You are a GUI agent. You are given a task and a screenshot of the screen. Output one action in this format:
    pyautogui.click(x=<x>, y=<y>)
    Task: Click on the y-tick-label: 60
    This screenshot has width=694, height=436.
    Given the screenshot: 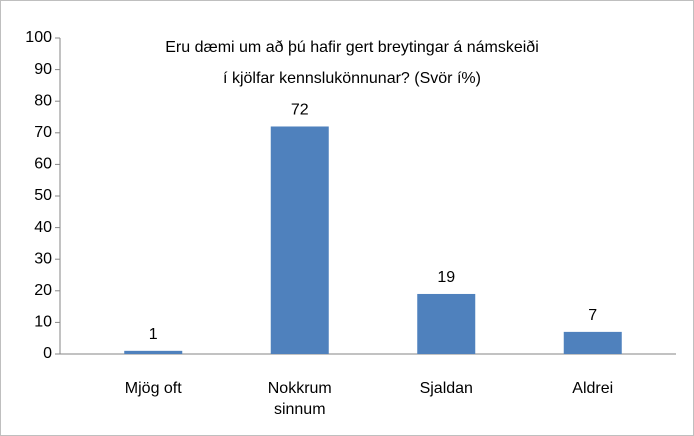 What is the action you would take?
    pyautogui.click(x=43, y=164)
    